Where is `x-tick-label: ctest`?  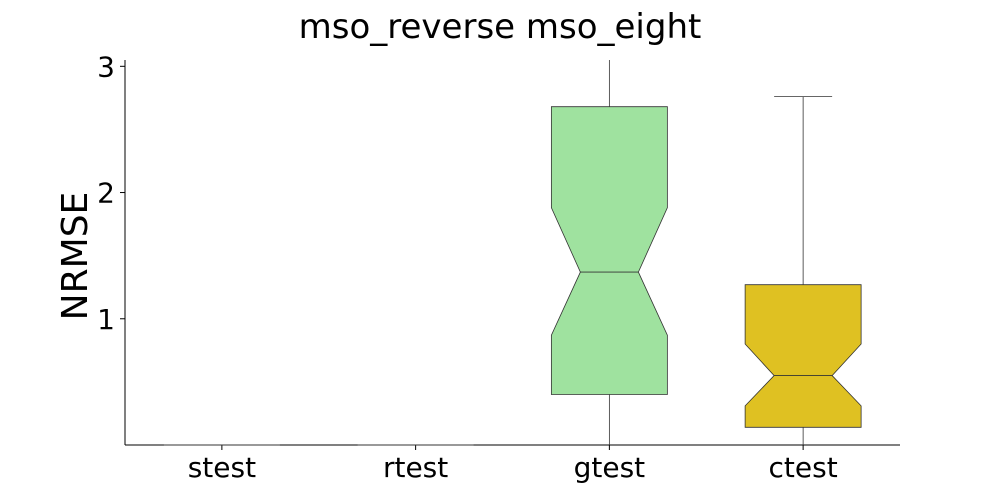 x-tick-label: ctest is located at coordinates (803, 467).